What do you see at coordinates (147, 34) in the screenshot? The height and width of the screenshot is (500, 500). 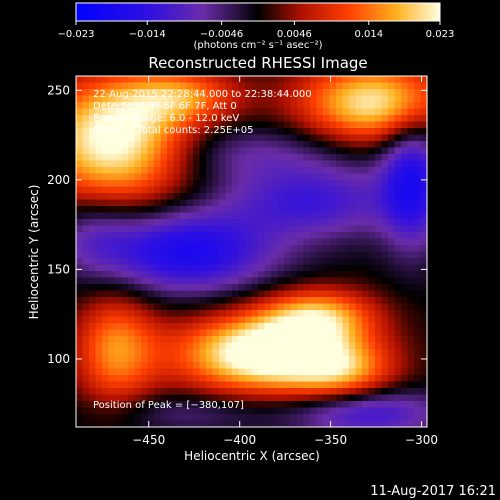 I see `colorbar-tick-label: −0.014` at bounding box center [147, 34].